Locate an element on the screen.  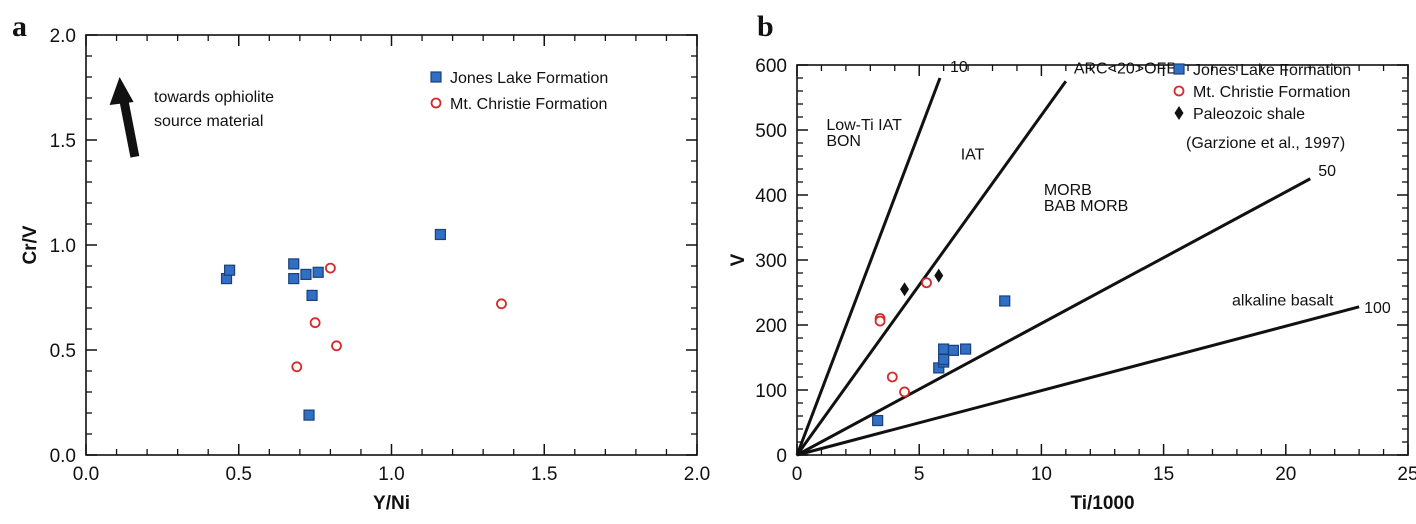
y-tick-label: 600 is located at coordinates (771, 66).